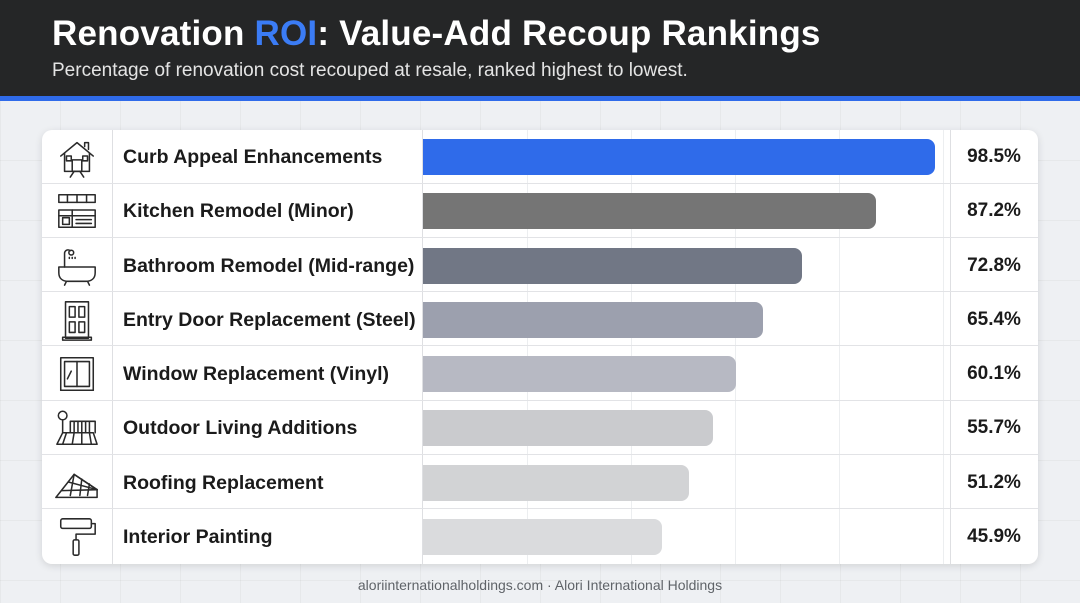 Image resolution: width=1080 pixels, height=603 pixels. What do you see at coordinates (77, 266) in the screenshot?
I see `bathtub-icon` at bounding box center [77, 266].